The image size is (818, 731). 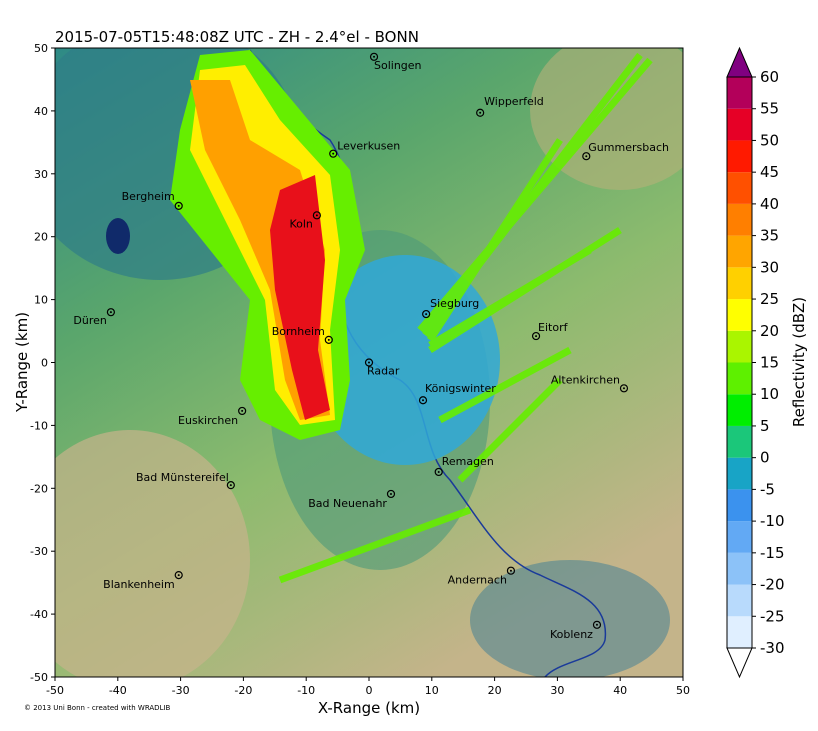 I want to click on y-tick-label: -40, so click(x=39, y=614).